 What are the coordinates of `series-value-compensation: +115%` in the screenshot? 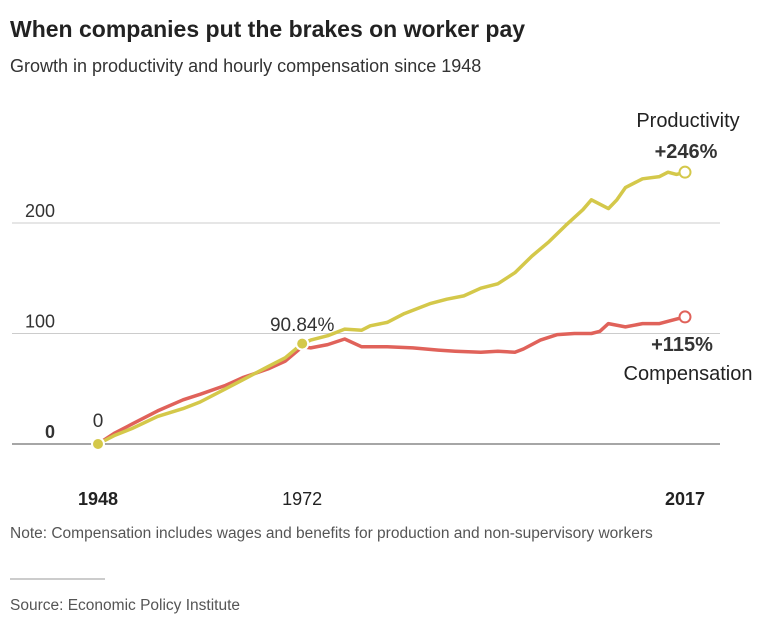 It's located at (682, 345).